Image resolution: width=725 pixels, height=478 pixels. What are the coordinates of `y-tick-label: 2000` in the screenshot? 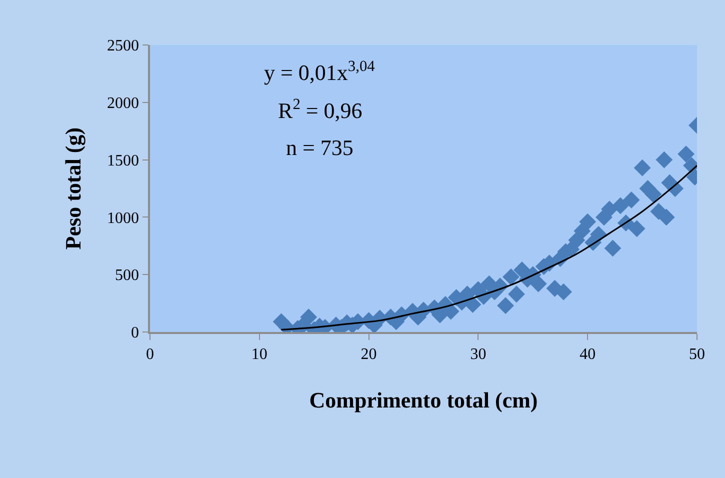 It's located at (123, 103).